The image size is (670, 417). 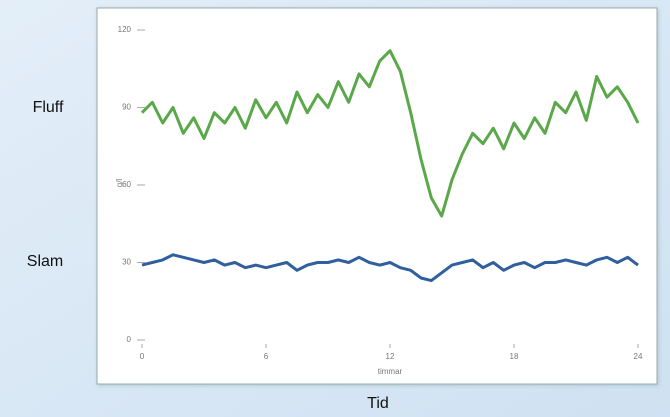 What do you see at coordinates (390, 371) in the screenshot?
I see `x-axis-title: timmar` at bounding box center [390, 371].